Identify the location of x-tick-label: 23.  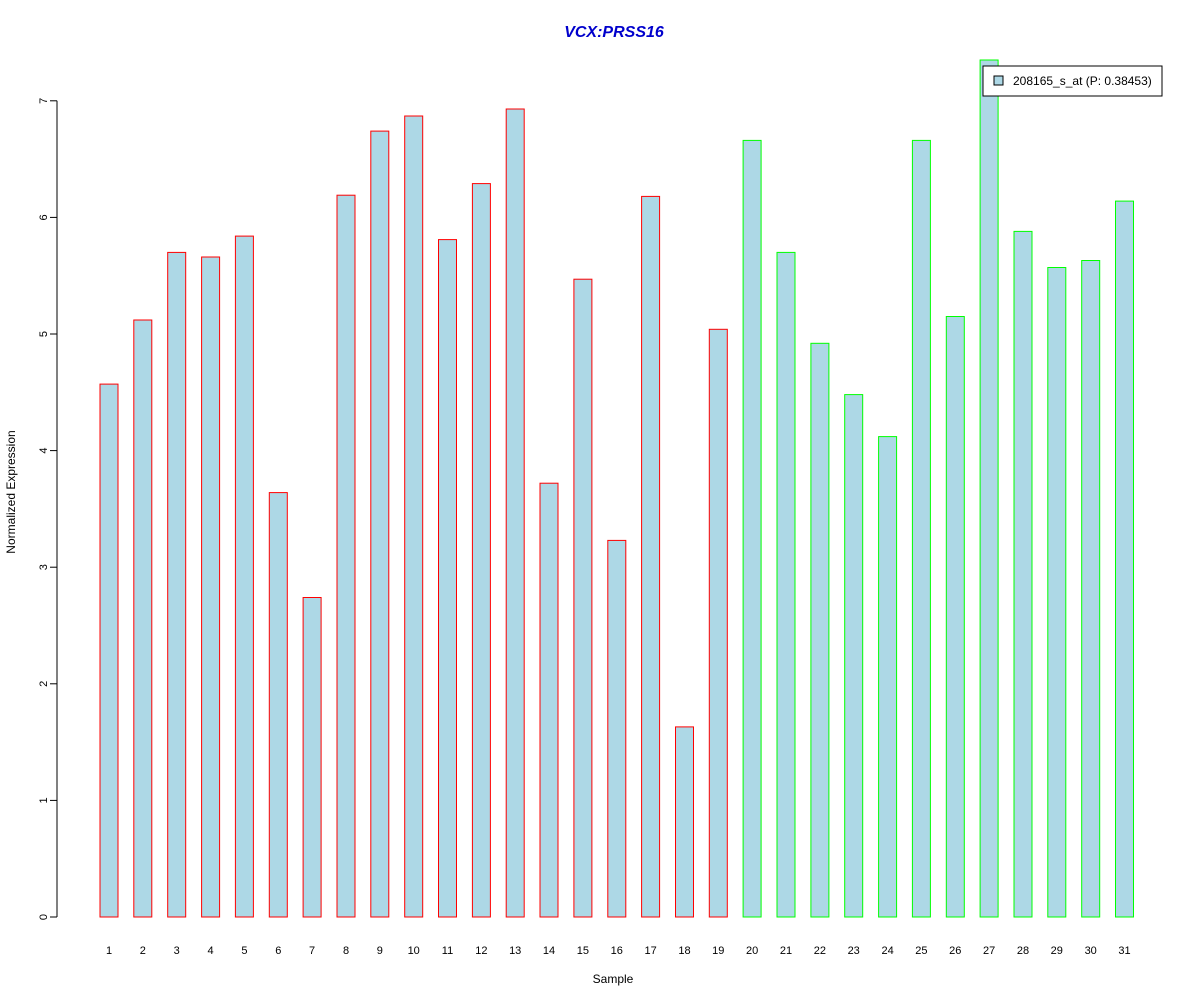
(854, 951).